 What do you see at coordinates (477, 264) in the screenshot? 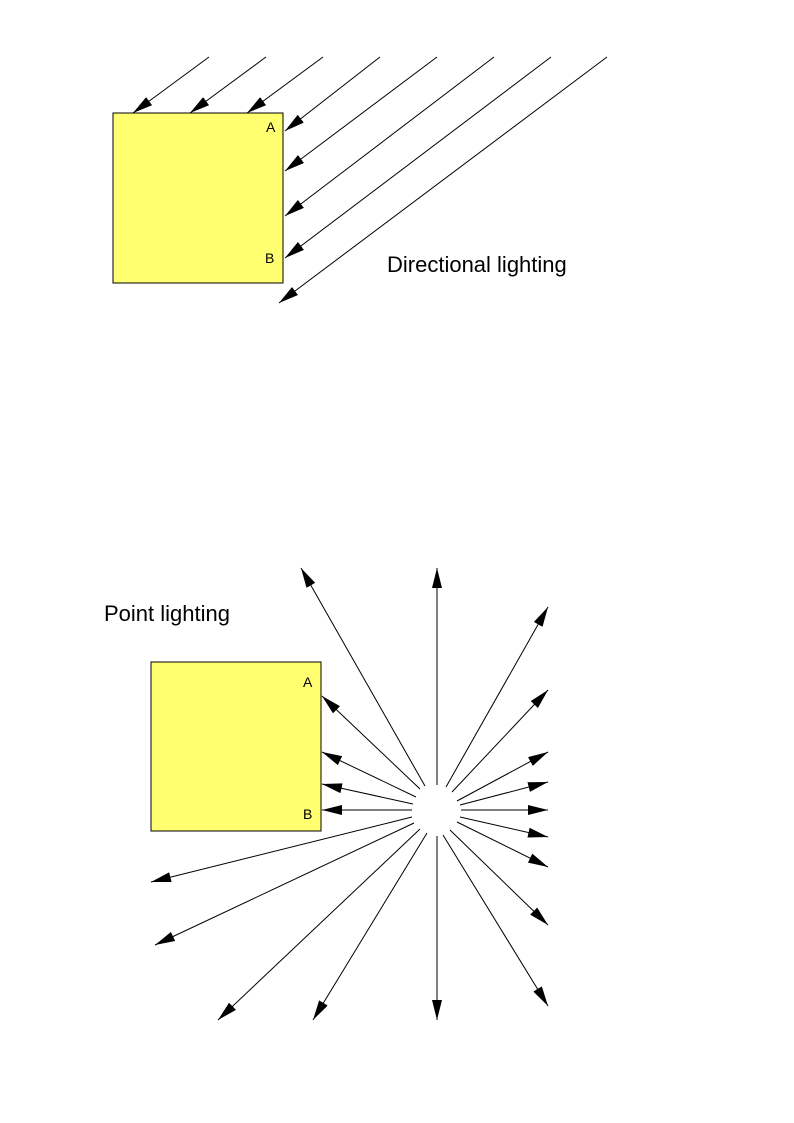
I see `directional-lighting-label: Directional lighting` at bounding box center [477, 264].